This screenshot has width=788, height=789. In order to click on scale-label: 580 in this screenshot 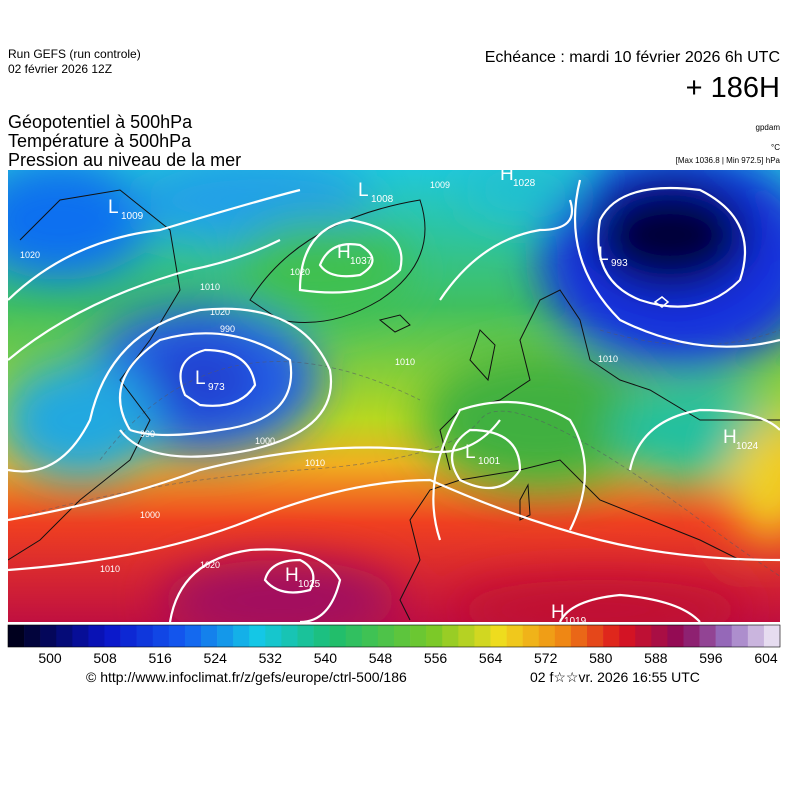, I will do `click(601, 658)`.